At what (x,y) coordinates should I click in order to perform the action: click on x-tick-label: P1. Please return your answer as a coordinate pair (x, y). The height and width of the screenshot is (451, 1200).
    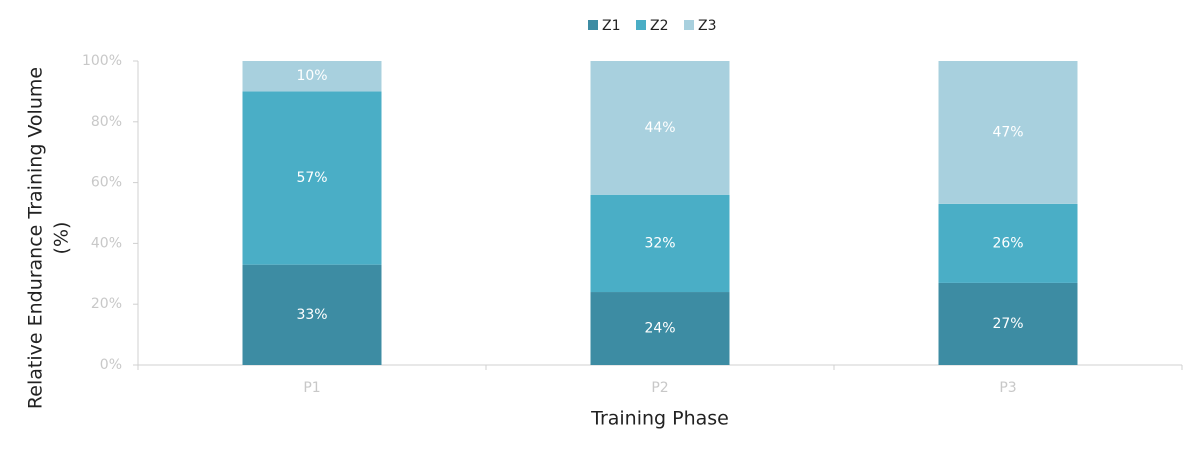
    Looking at the image, I should click on (311, 388).